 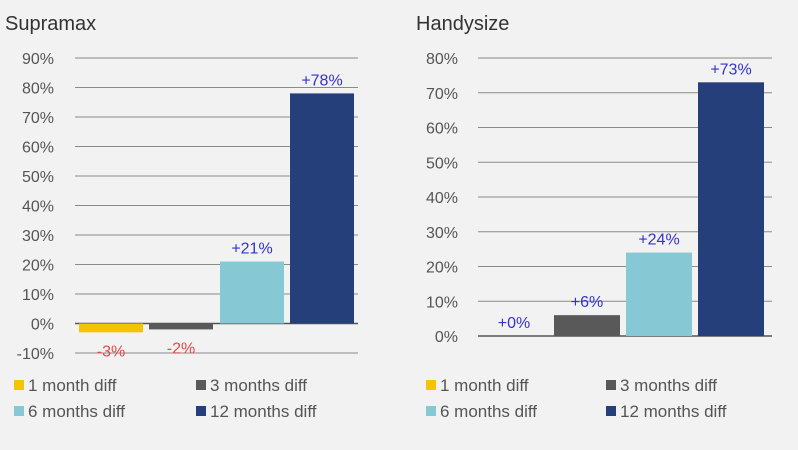 I want to click on data-label: +78%, so click(x=321, y=80).